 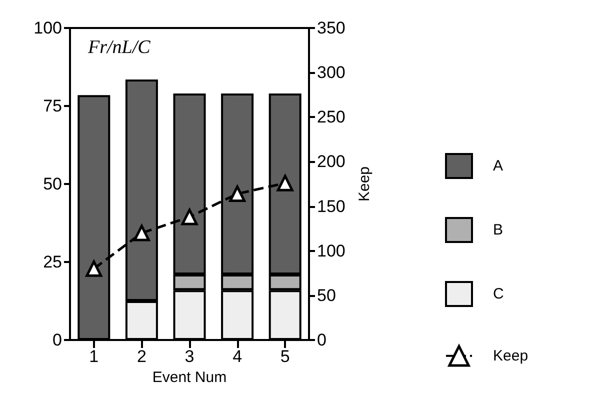 What do you see at coordinates (48, 28) in the screenshot?
I see `y-tick-label: 100` at bounding box center [48, 28].